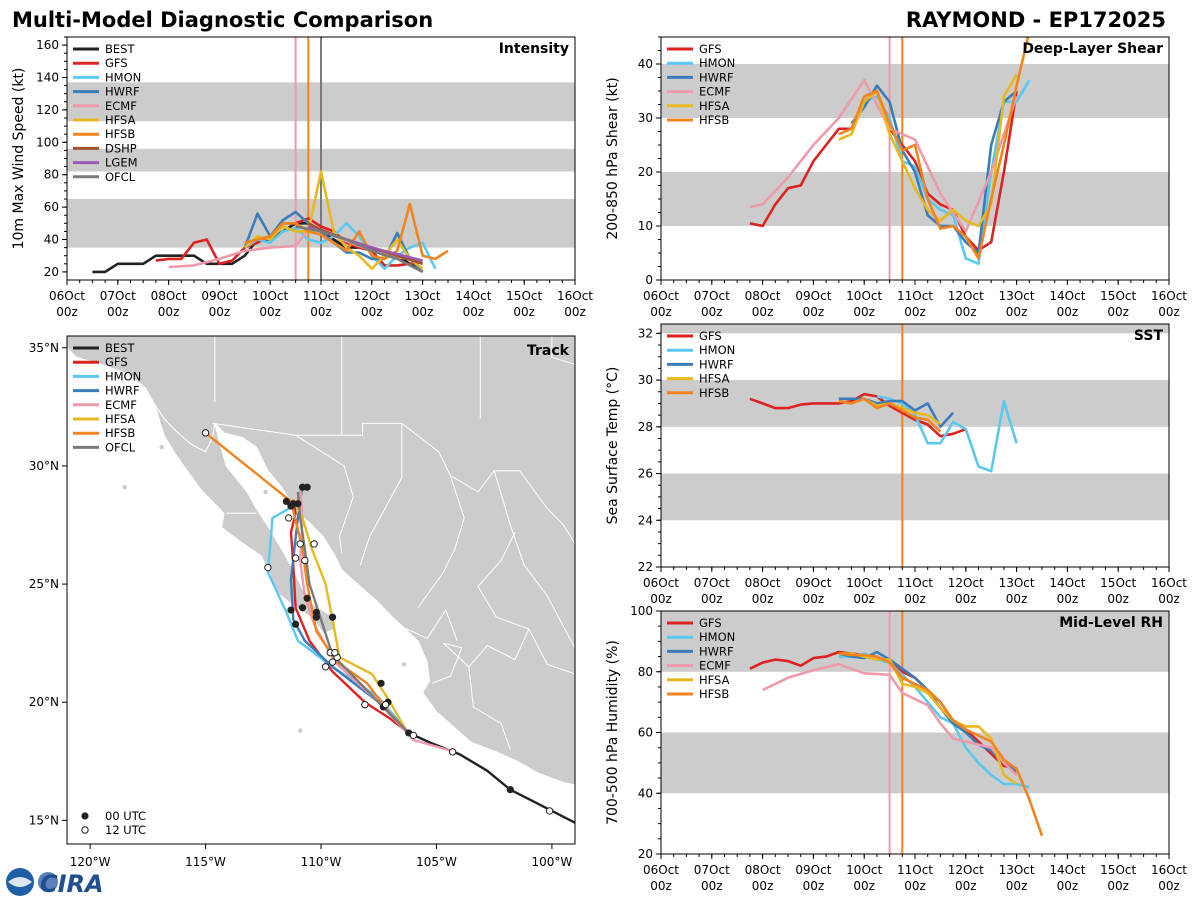 The height and width of the screenshot is (904, 1200). Describe the element at coordinates (896, 413) in the screenshot. I see `series-line-hwrf` at that location.